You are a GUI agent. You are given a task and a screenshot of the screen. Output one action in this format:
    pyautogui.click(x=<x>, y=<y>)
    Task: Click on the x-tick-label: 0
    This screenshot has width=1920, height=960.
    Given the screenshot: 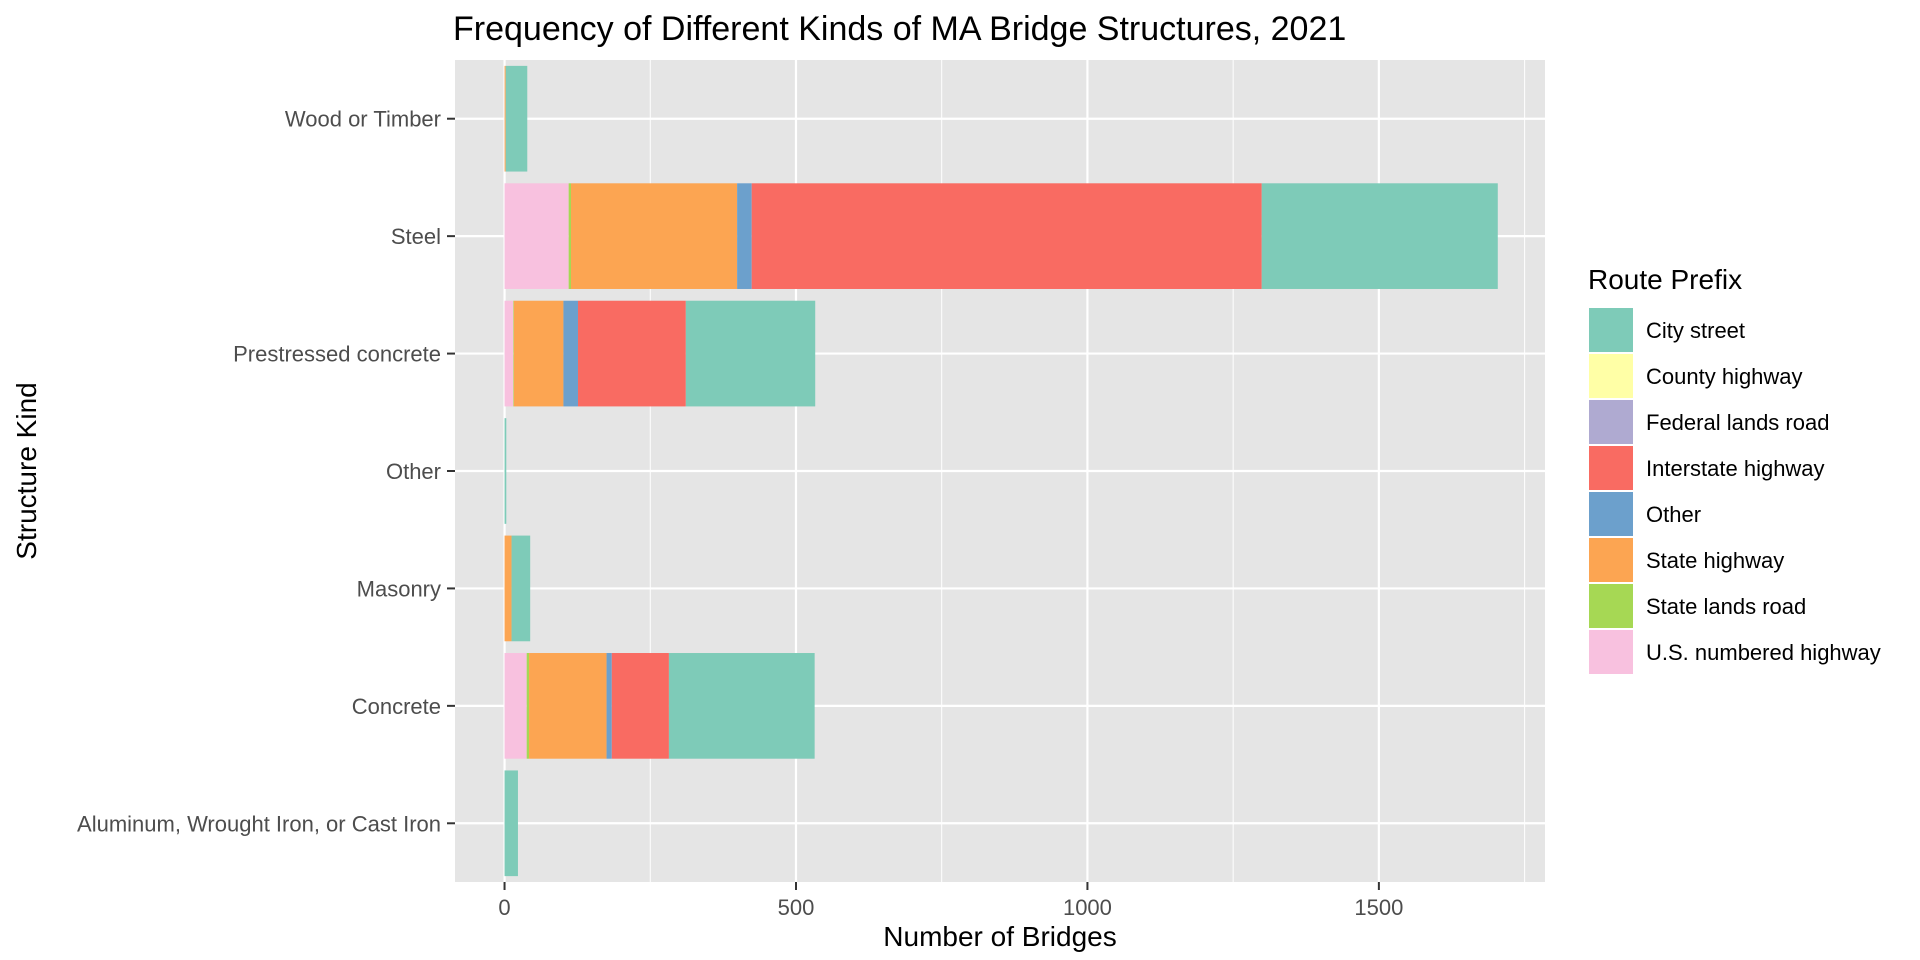 What is the action you would take?
    pyautogui.click(x=504, y=907)
    